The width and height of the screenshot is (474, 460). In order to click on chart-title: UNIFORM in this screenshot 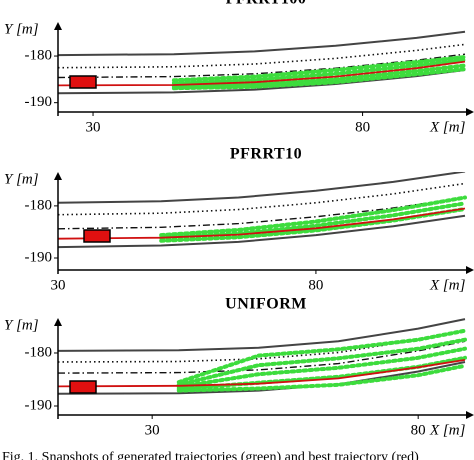, I will do `click(266, 304)`.